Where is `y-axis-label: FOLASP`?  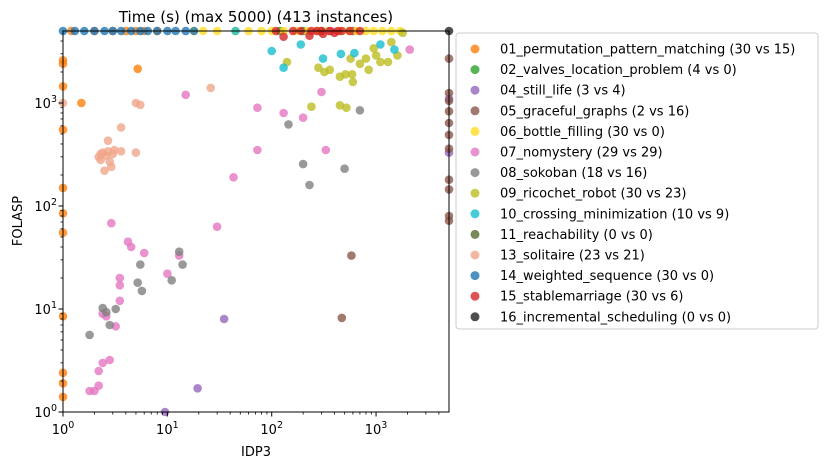 y-axis-label: FOLASP is located at coordinates (18, 221).